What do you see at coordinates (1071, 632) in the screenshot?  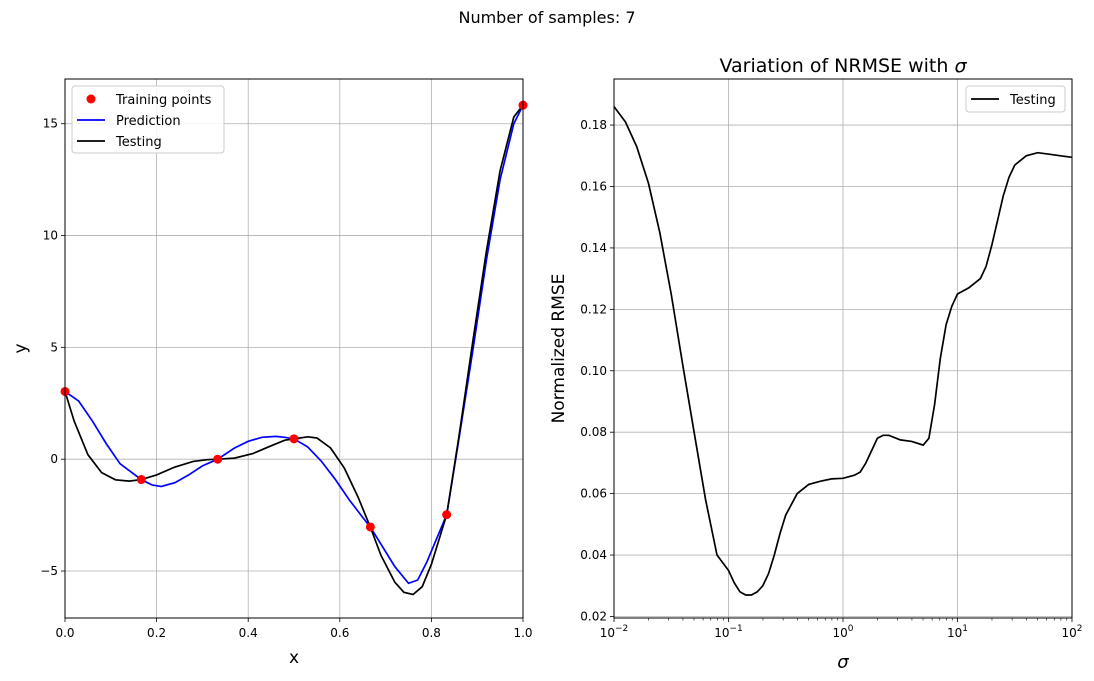 I see `right-x-tick-label: 10²` at bounding box center [1071, 632].